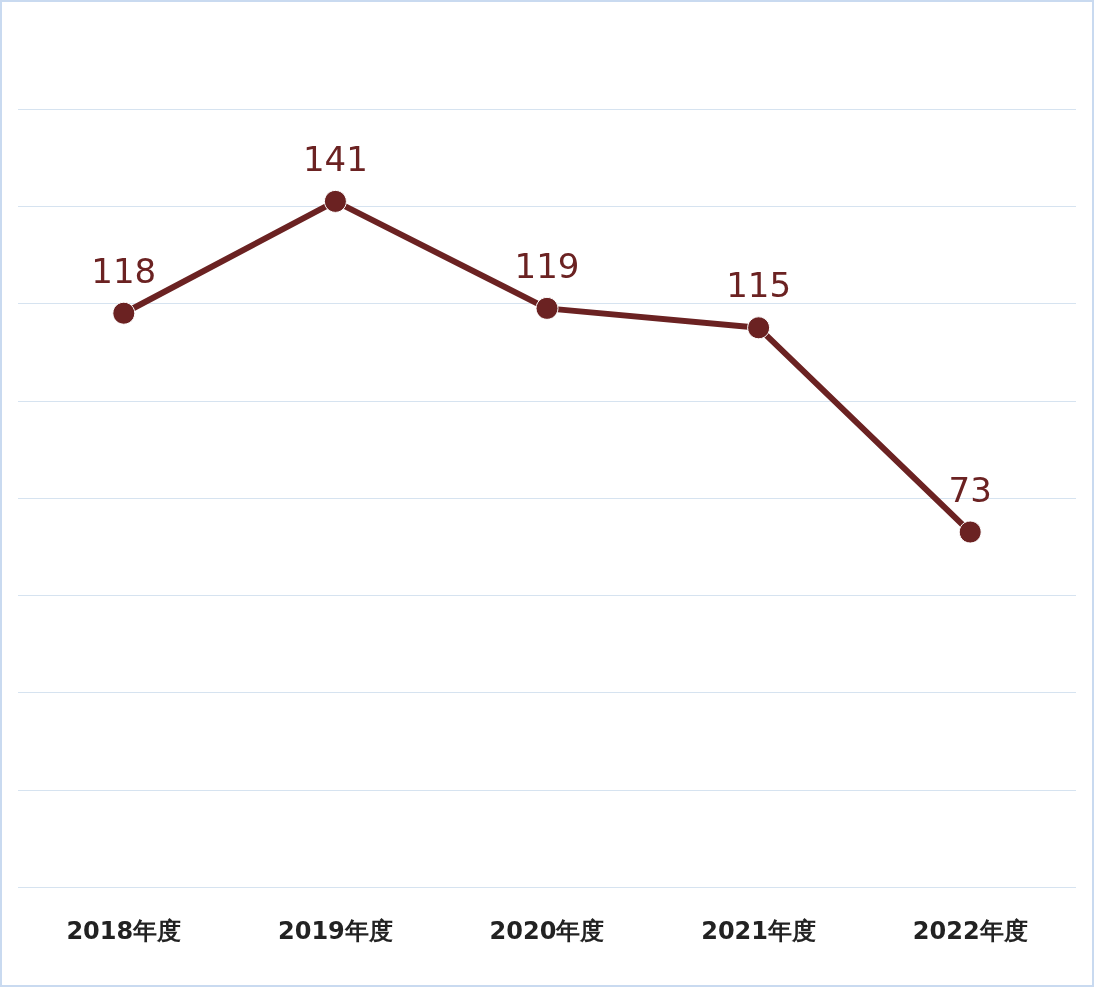 The image size is (1094, 987). What do you see at coordinates (335, 931) in the screenshot?
I see `x-tick-label: 2019年度` at bounding box center [335, 931].